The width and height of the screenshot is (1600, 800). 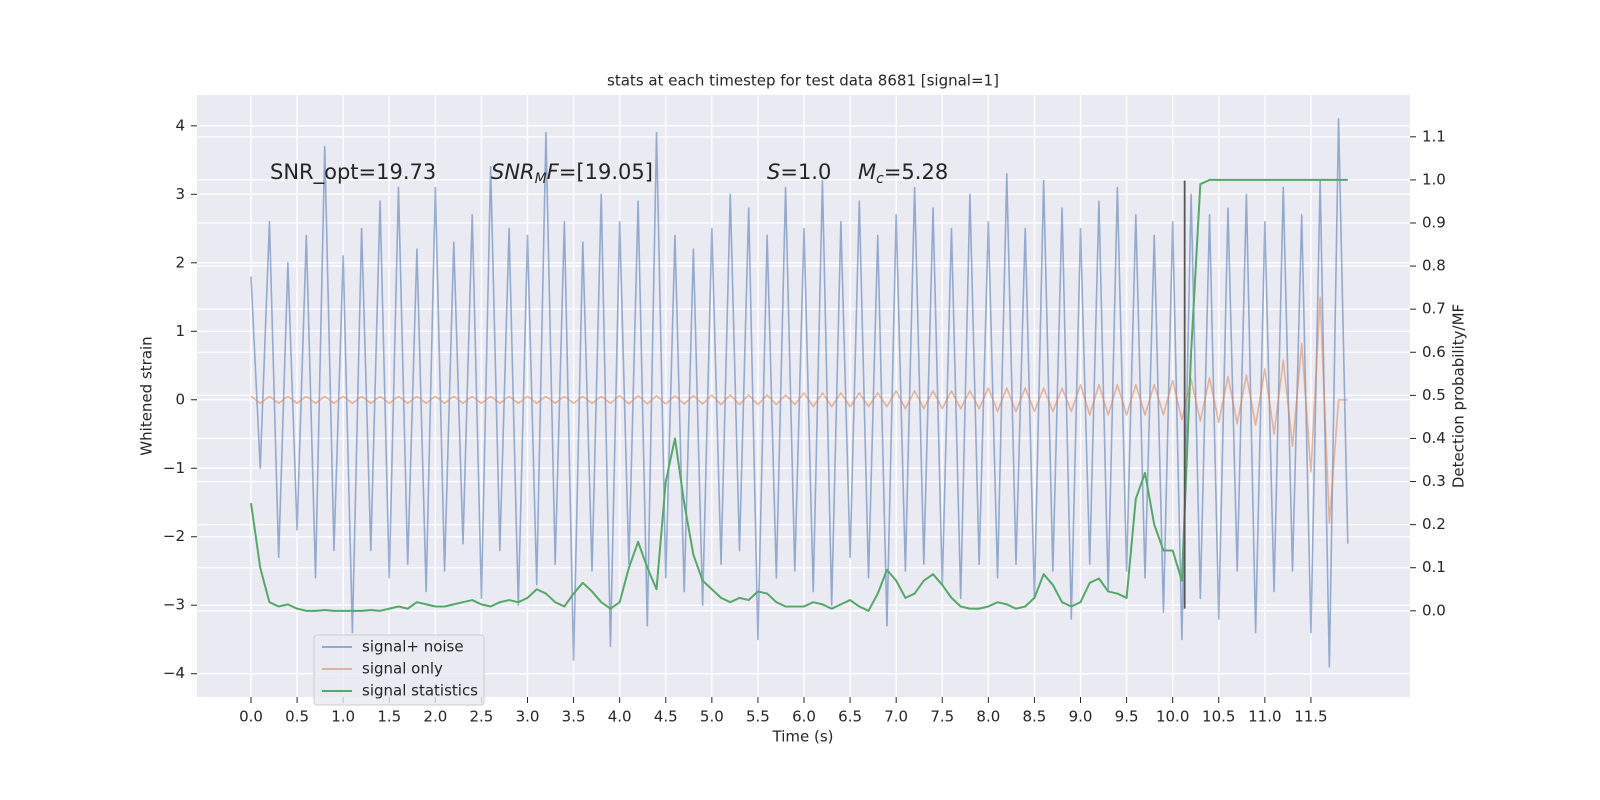 I want to click on annotation-part: c, so click(x=880, y=179).